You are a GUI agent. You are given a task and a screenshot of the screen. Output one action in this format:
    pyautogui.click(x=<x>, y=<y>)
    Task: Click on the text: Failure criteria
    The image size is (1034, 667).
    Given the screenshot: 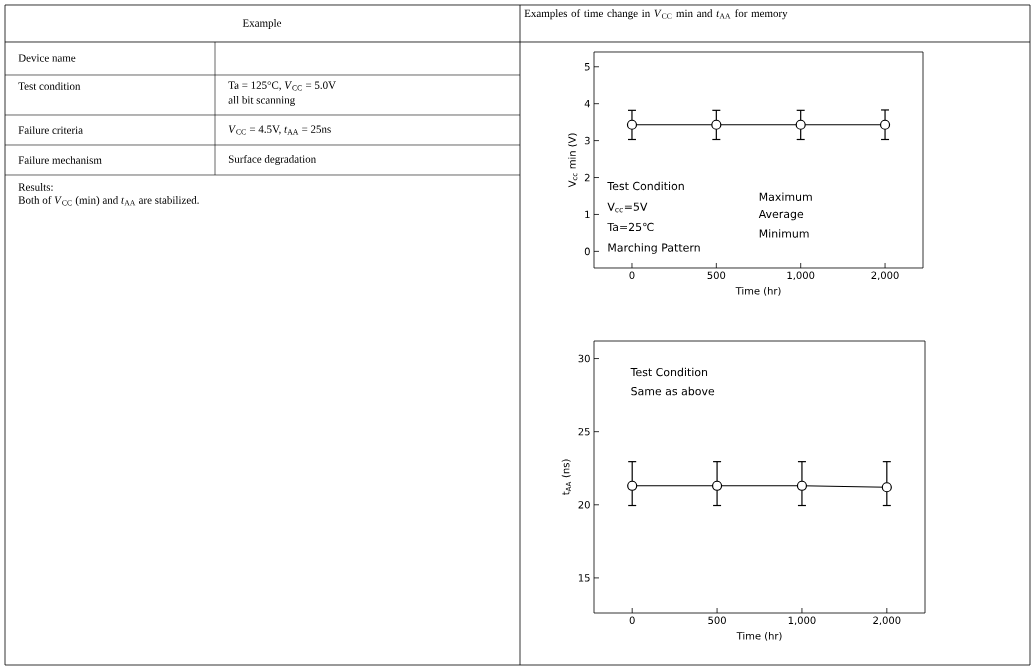 What is the action you would take?
    pyautogui.click(x=50, y=130)
    